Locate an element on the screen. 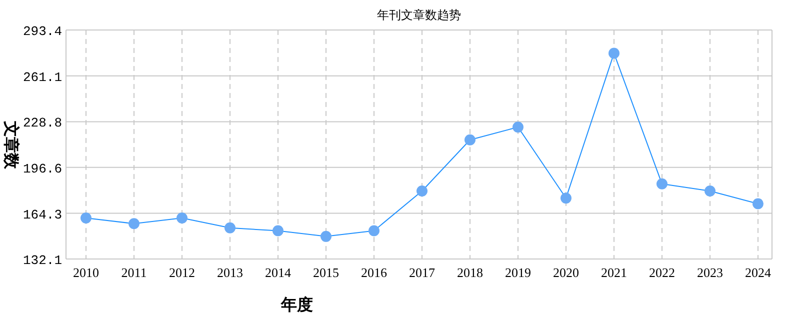  x-tick-label: 2016 is located at coordinates (374, 272).